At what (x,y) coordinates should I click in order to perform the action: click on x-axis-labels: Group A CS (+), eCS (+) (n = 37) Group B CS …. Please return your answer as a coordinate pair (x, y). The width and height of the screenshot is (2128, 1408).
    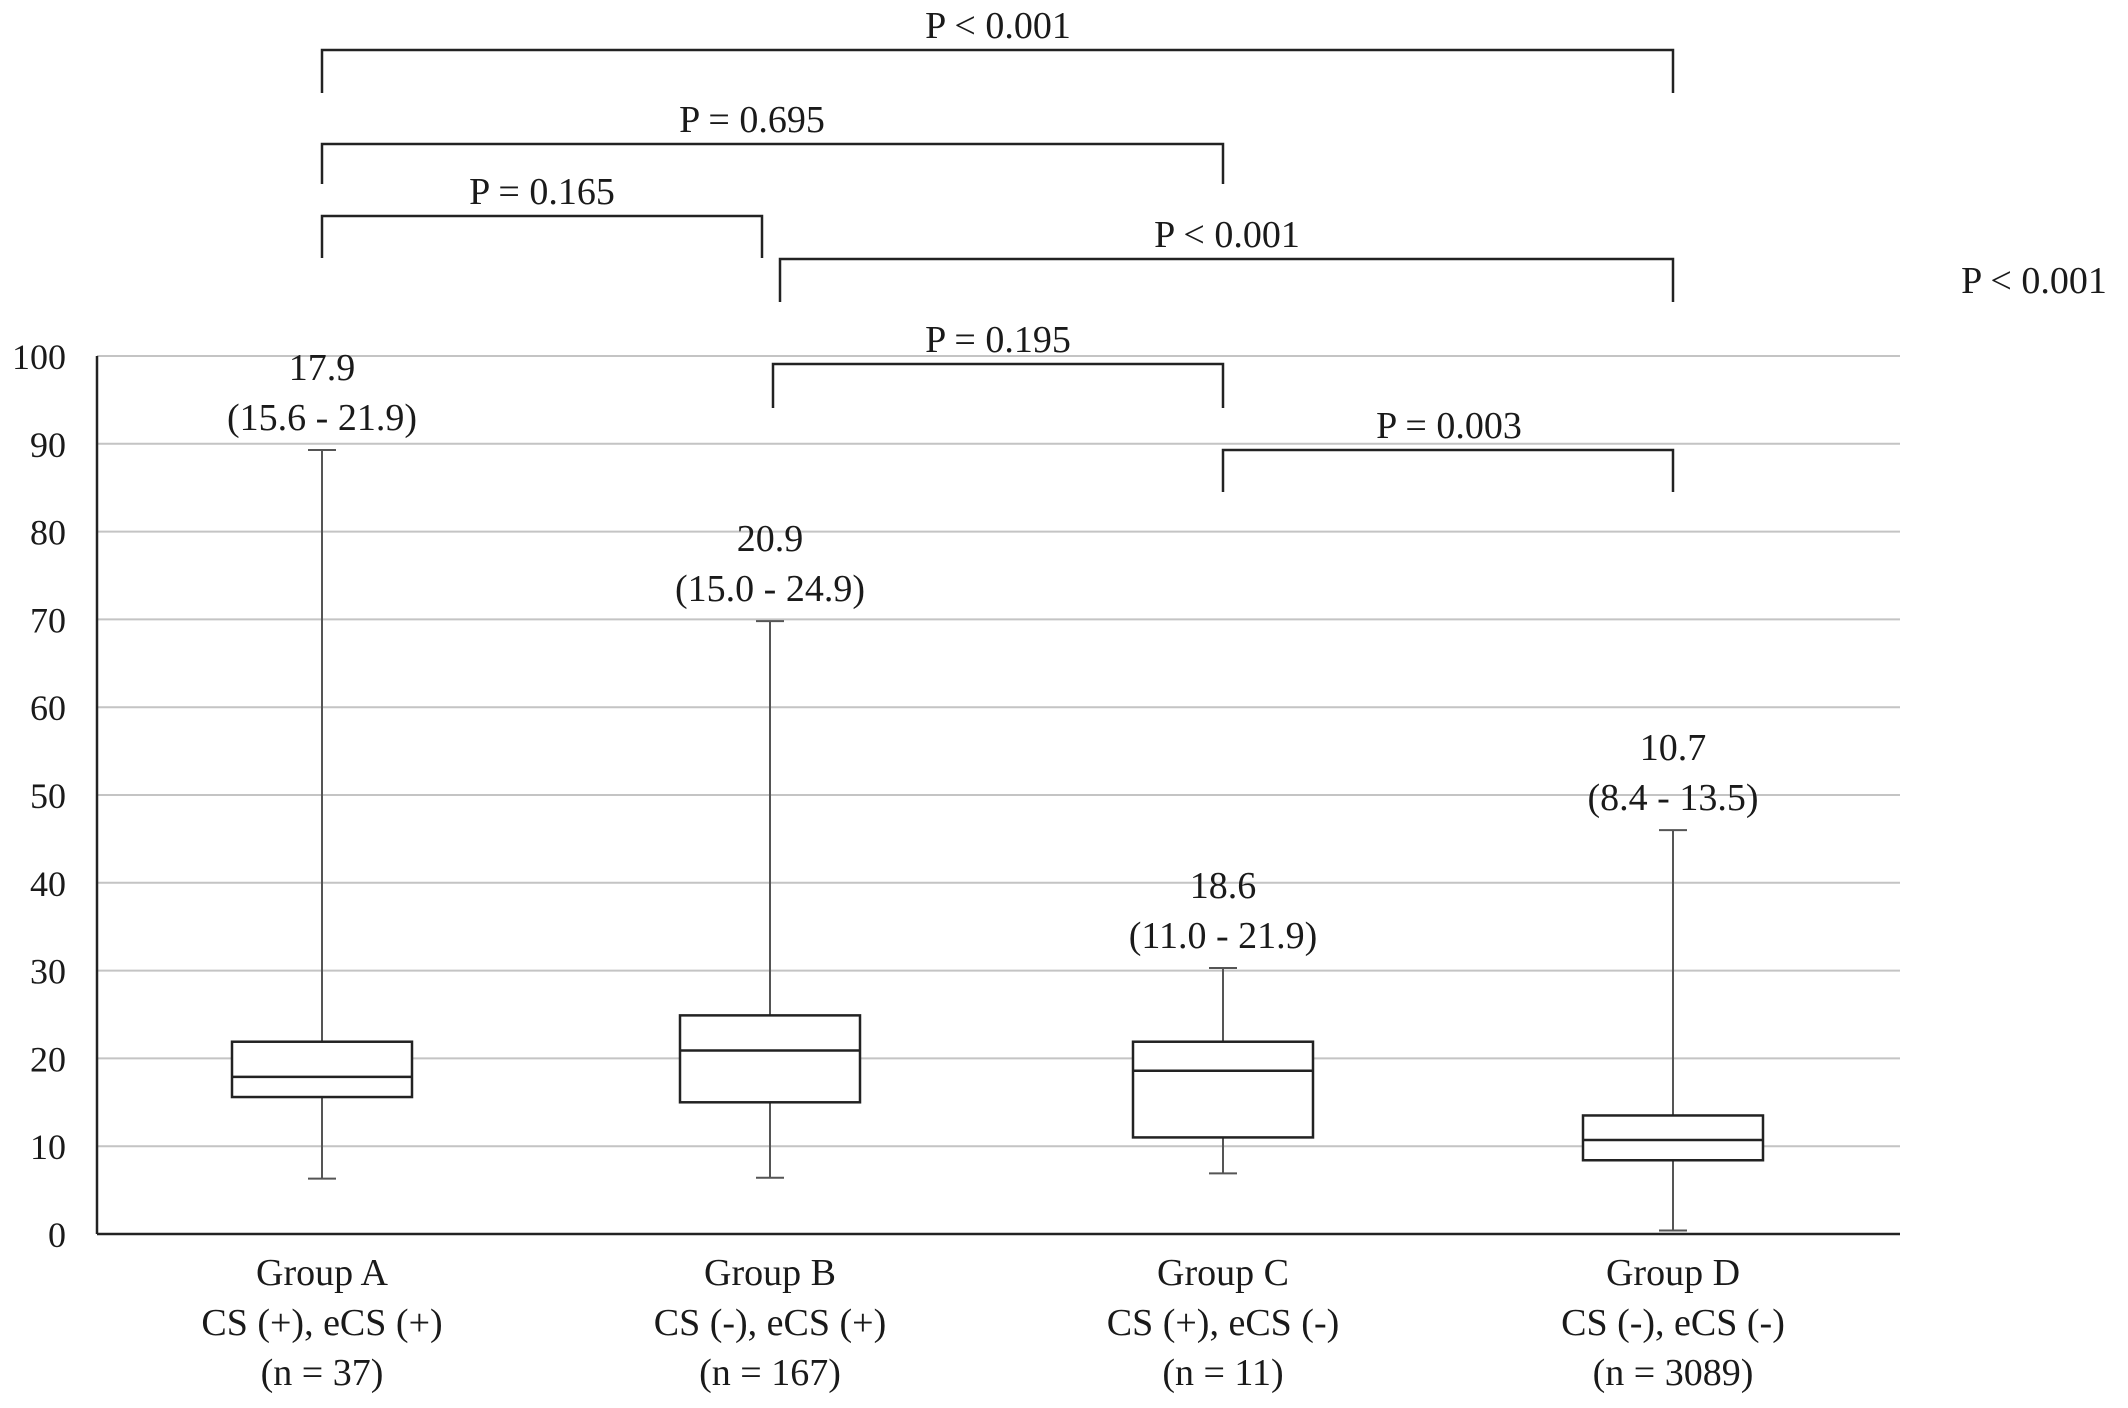
    Looking at the image, I should click on (993, 1323).